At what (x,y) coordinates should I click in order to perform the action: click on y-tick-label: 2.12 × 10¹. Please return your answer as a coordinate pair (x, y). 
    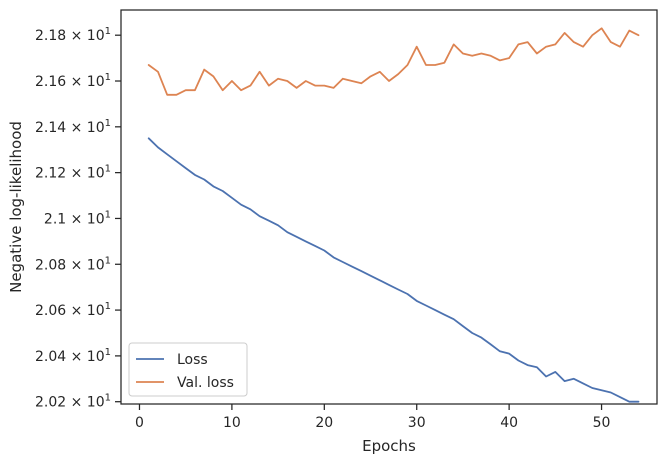
    Looking at the image, I should click on (73, 173).